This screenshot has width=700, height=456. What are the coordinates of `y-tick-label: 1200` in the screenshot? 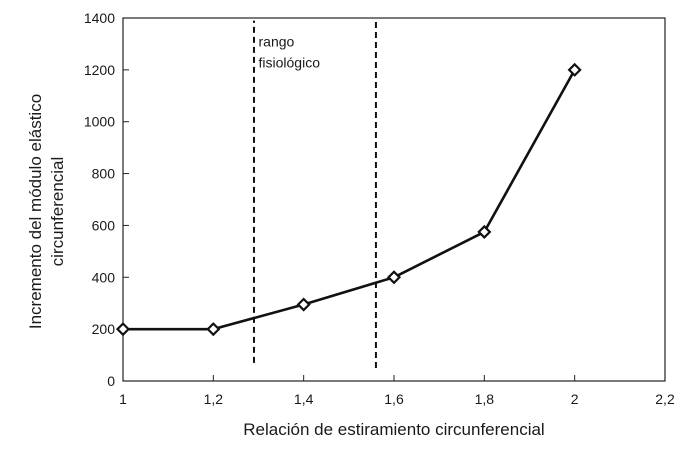 It's located at (99, 70).